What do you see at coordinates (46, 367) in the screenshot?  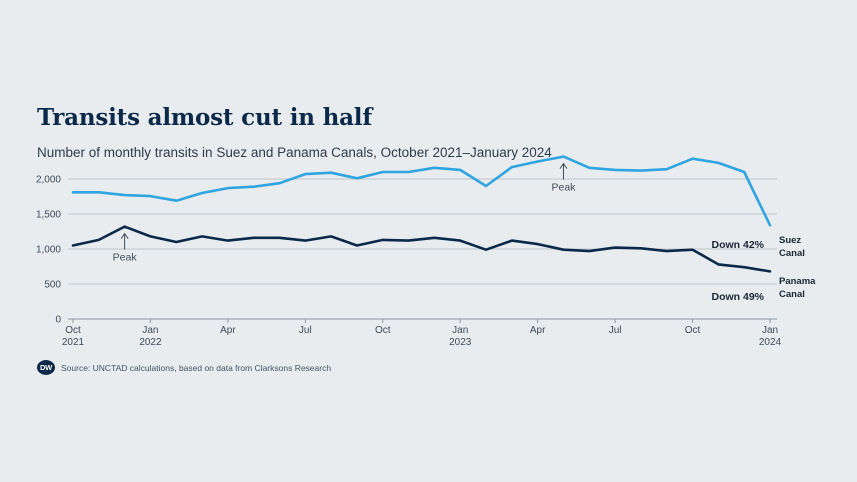 I see `dw-logo: DW` at bounding box center [46, 367].